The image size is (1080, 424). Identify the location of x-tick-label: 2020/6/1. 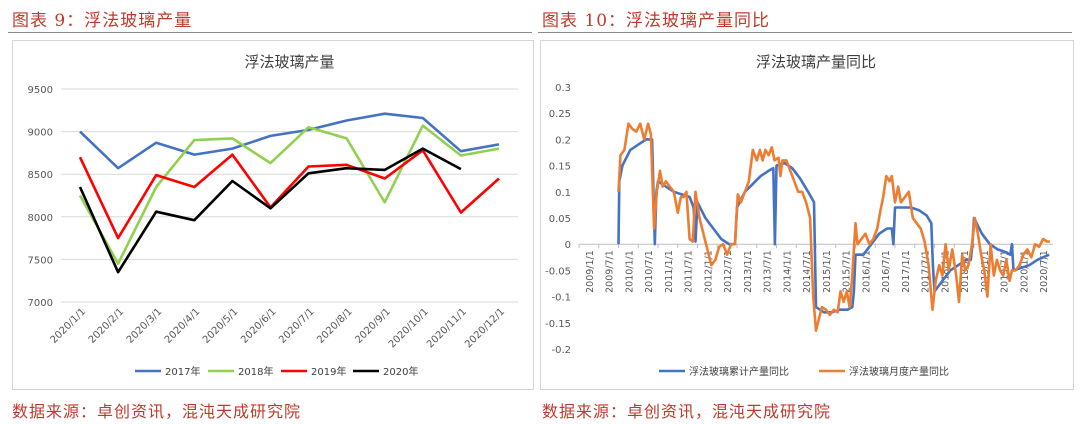
(259, 326).